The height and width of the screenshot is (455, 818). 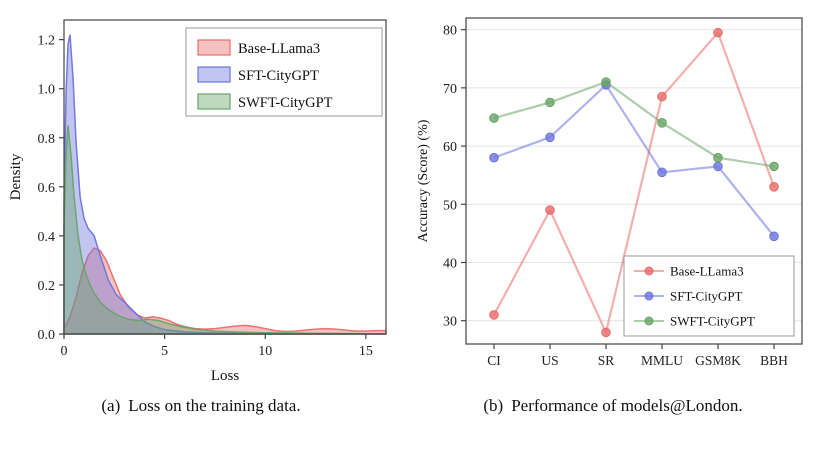 What do you see at coordinates (493, 405) in the screenshot?
I see `caption-right-label: (b)` at bounding box center [493, 405].